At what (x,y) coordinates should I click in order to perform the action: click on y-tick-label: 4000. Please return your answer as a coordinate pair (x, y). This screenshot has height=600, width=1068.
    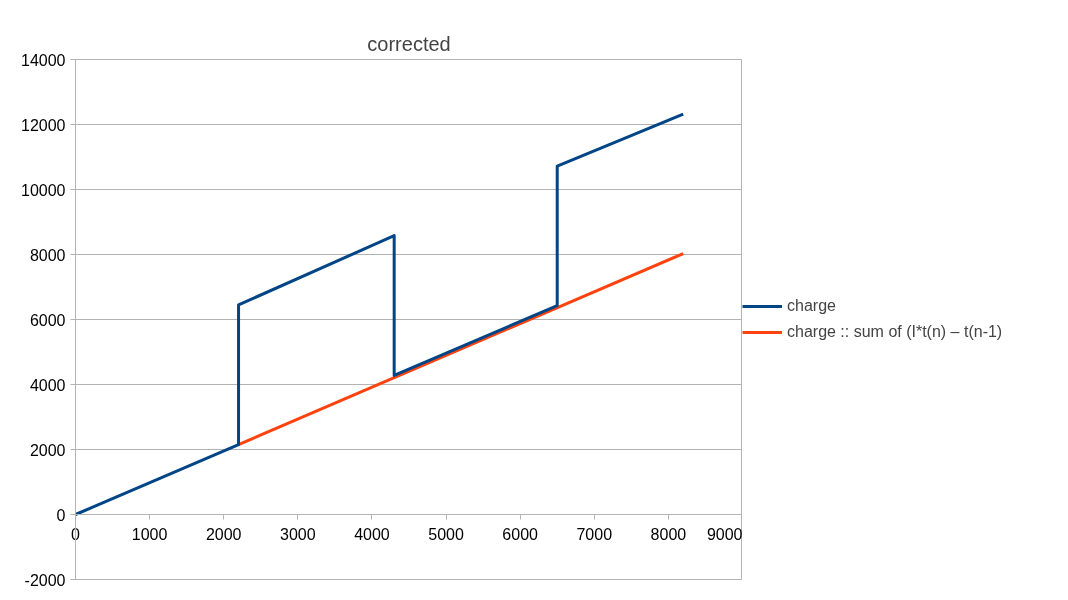
    Looking at the image, I should click on (47, 385).